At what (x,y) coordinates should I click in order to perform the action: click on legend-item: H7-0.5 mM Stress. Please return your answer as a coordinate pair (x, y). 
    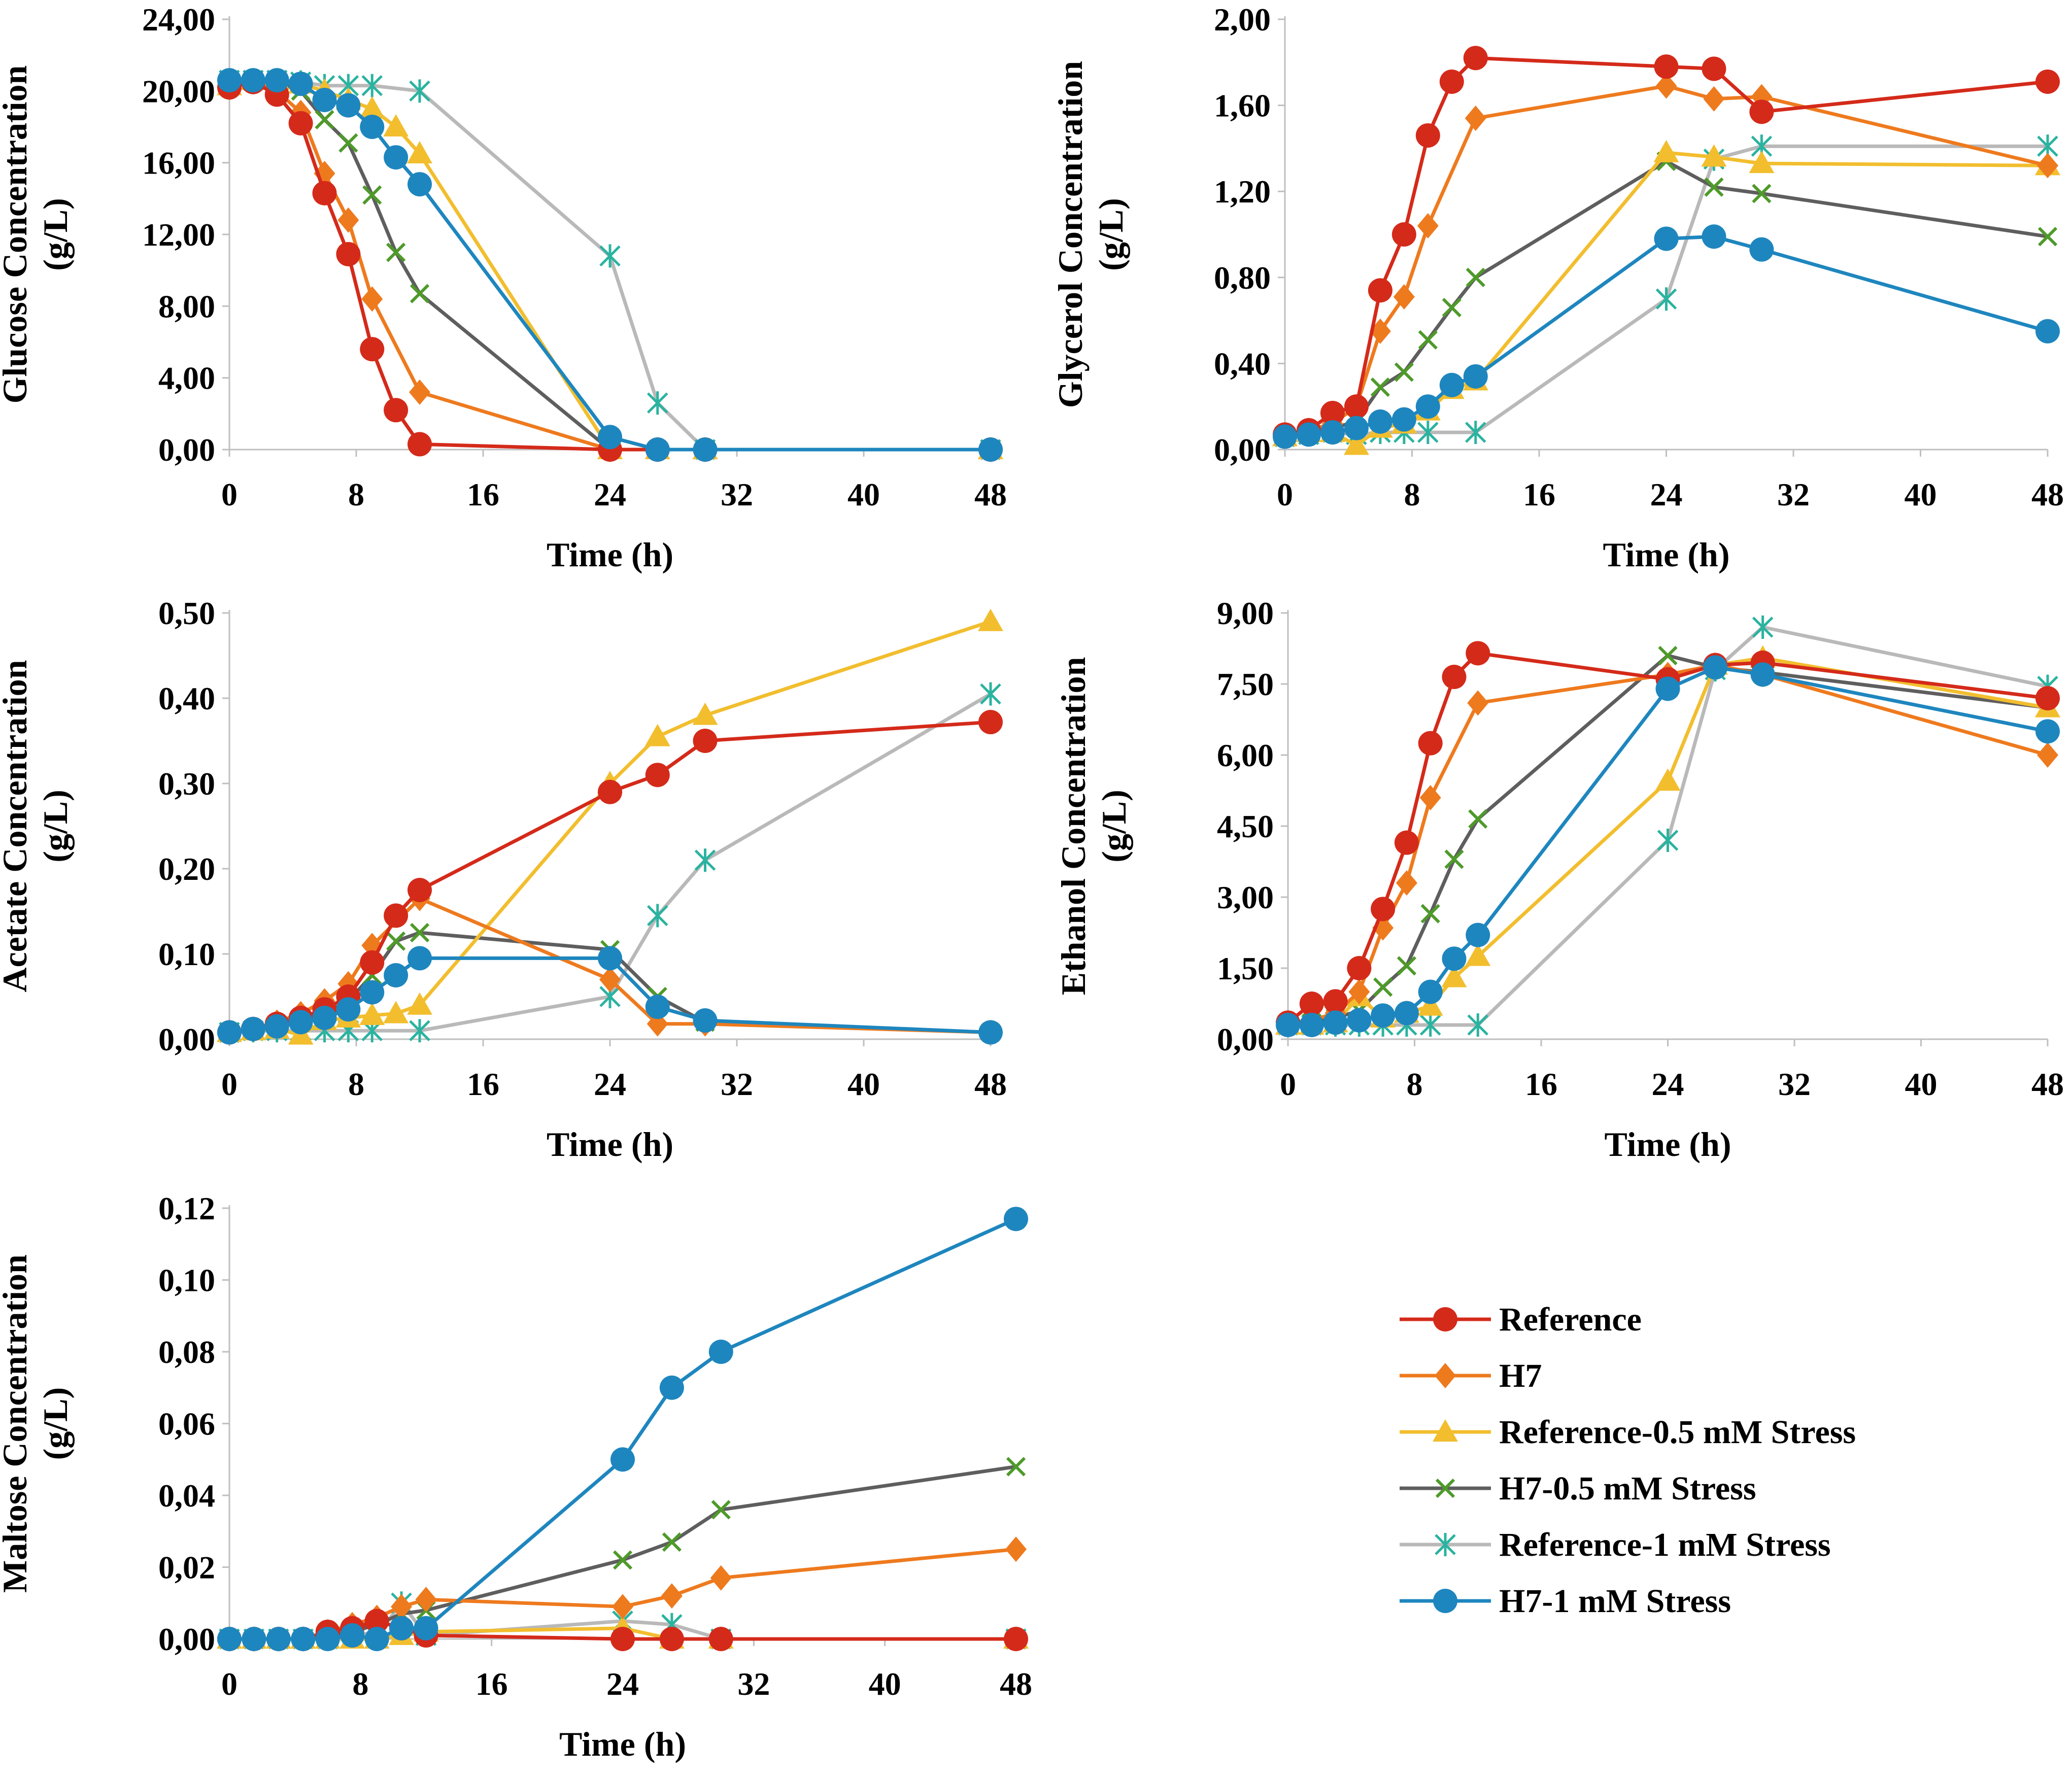
    Looking at the image, I should click on (1578, 1488).